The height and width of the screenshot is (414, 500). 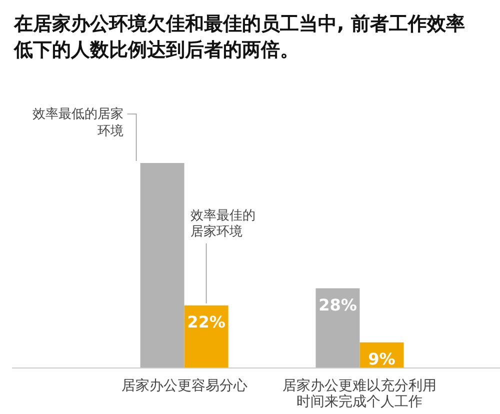 What do you see at coordinates (382, 358) in the screenshot?
I see `data-label: 9%` at bounding box center [382, 358].